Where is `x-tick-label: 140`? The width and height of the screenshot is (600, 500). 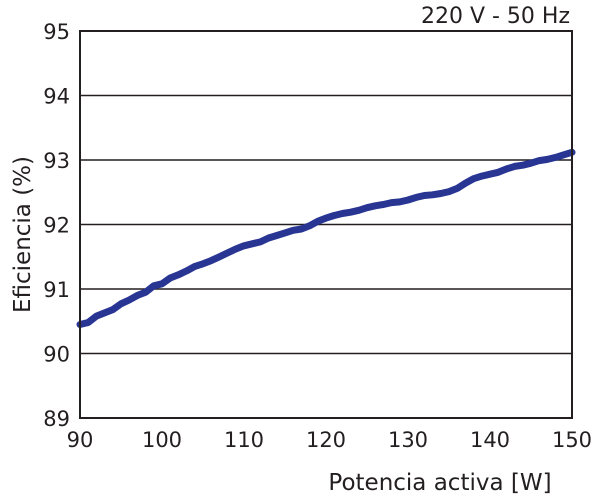 x-tick-label: 140 is located at coordinates (490, 440).